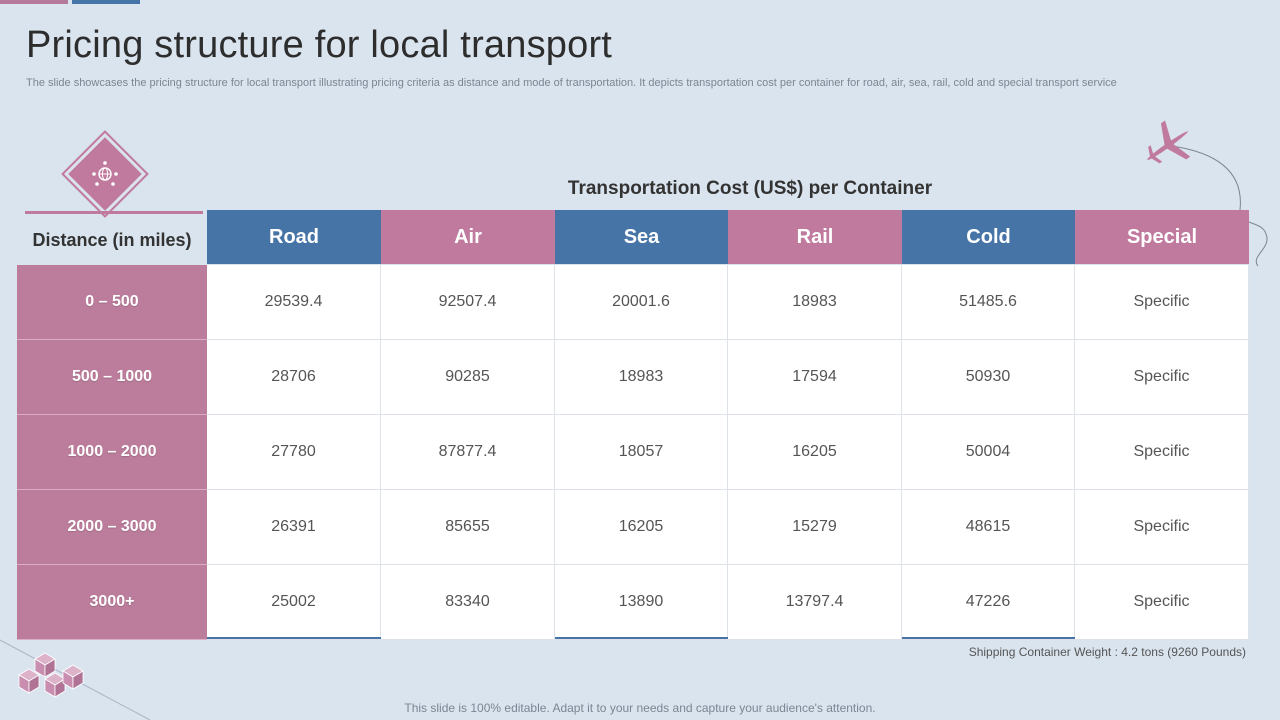 Image resolution: width=1280 pixels, height=720 pixels. What do you see at coordinates (468, 452) in the screenshot?
I see `cell-air-1000-2000: 87877.4` at bounding box center [468, 452].